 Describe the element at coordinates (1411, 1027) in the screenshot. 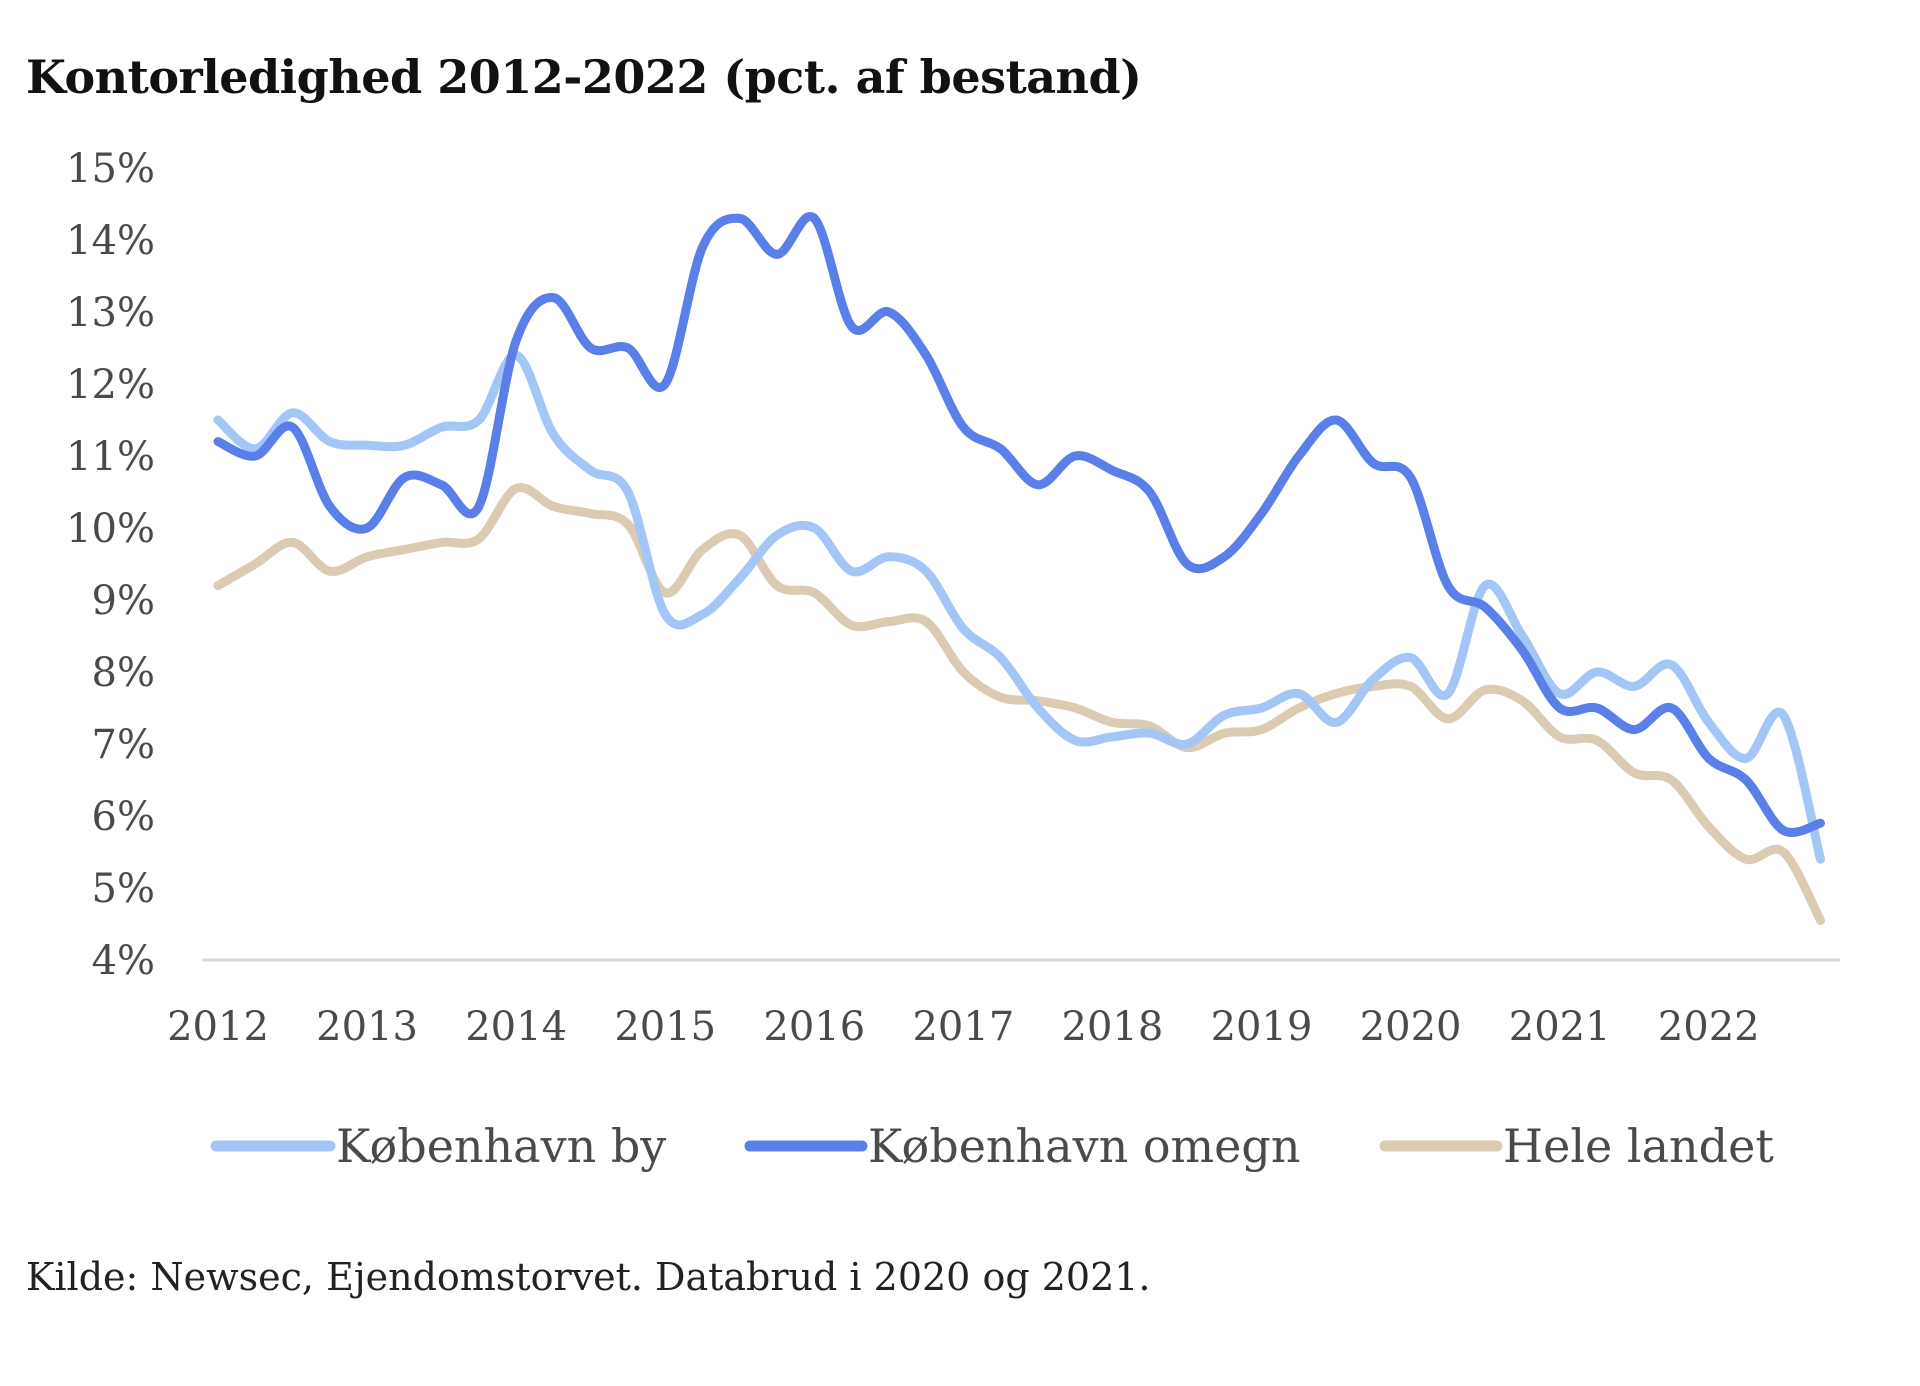

I see `x-tick-label-2020: 2020` at that location.